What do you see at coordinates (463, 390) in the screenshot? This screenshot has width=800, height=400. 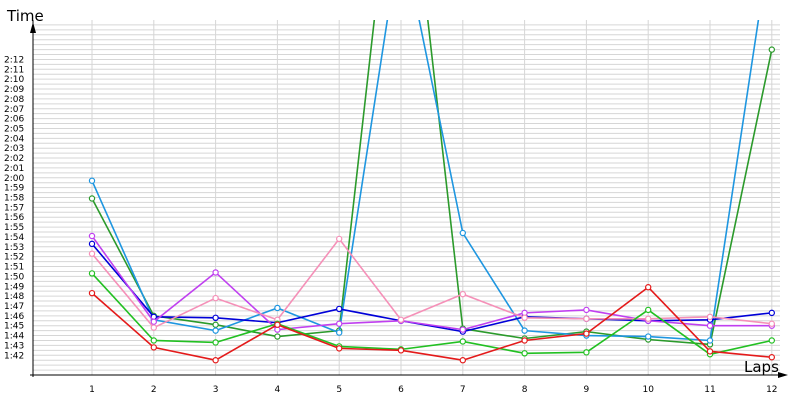 I see `x-tick-label: 7` at bounding box center [463, 390].